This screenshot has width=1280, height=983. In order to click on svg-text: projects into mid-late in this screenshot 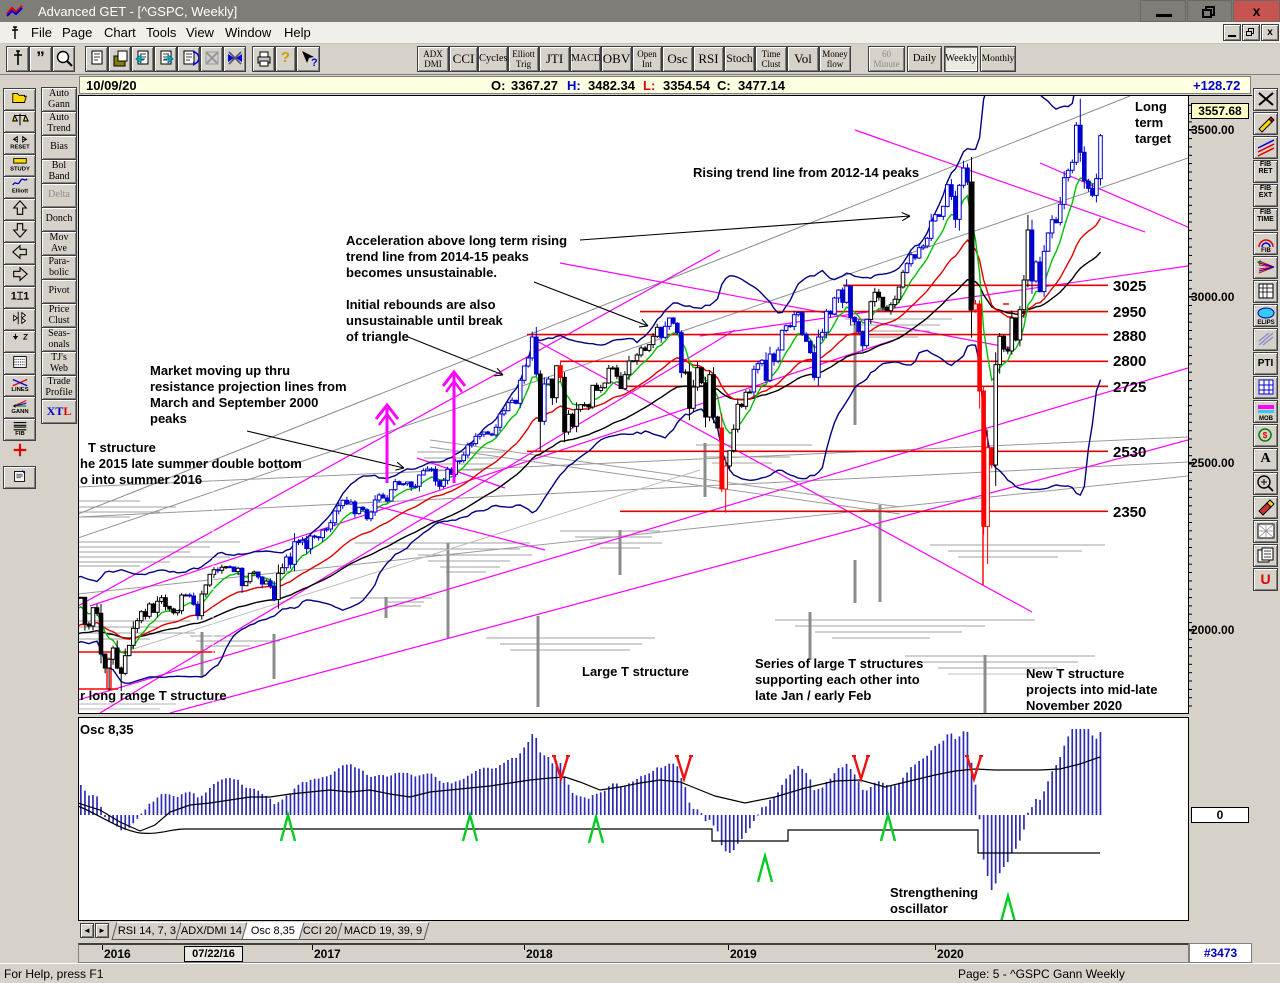, I will do `click(1091, 689)`.